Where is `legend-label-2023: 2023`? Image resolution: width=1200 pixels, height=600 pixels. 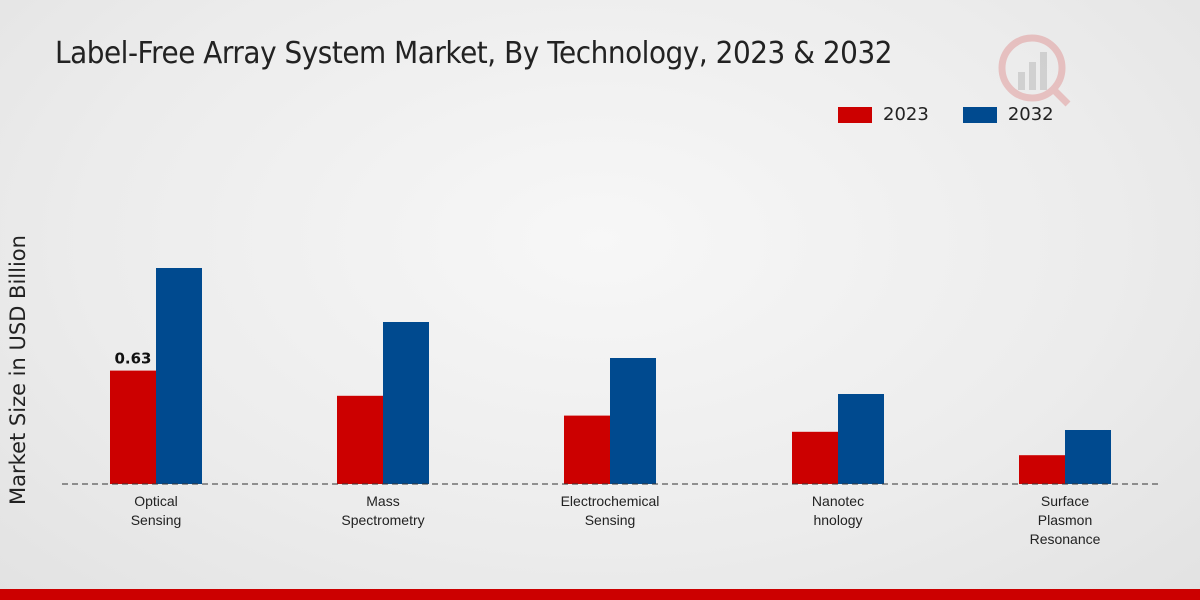
legend-label-2023: 2023 is located at coordinates (906, 114).